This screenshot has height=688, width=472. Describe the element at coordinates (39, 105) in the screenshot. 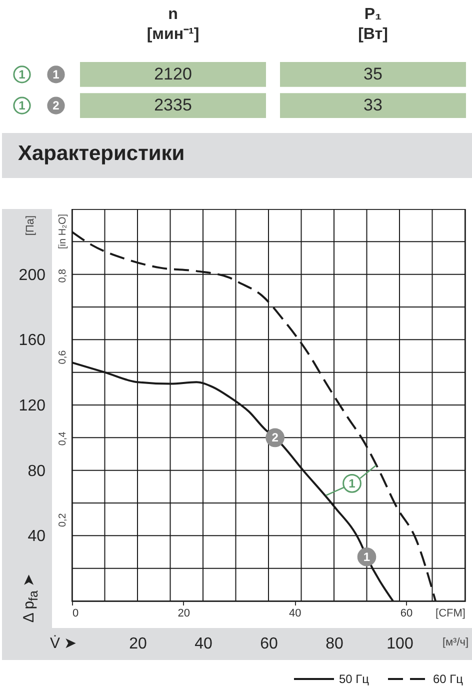

I see `text: 1 2` at that location.